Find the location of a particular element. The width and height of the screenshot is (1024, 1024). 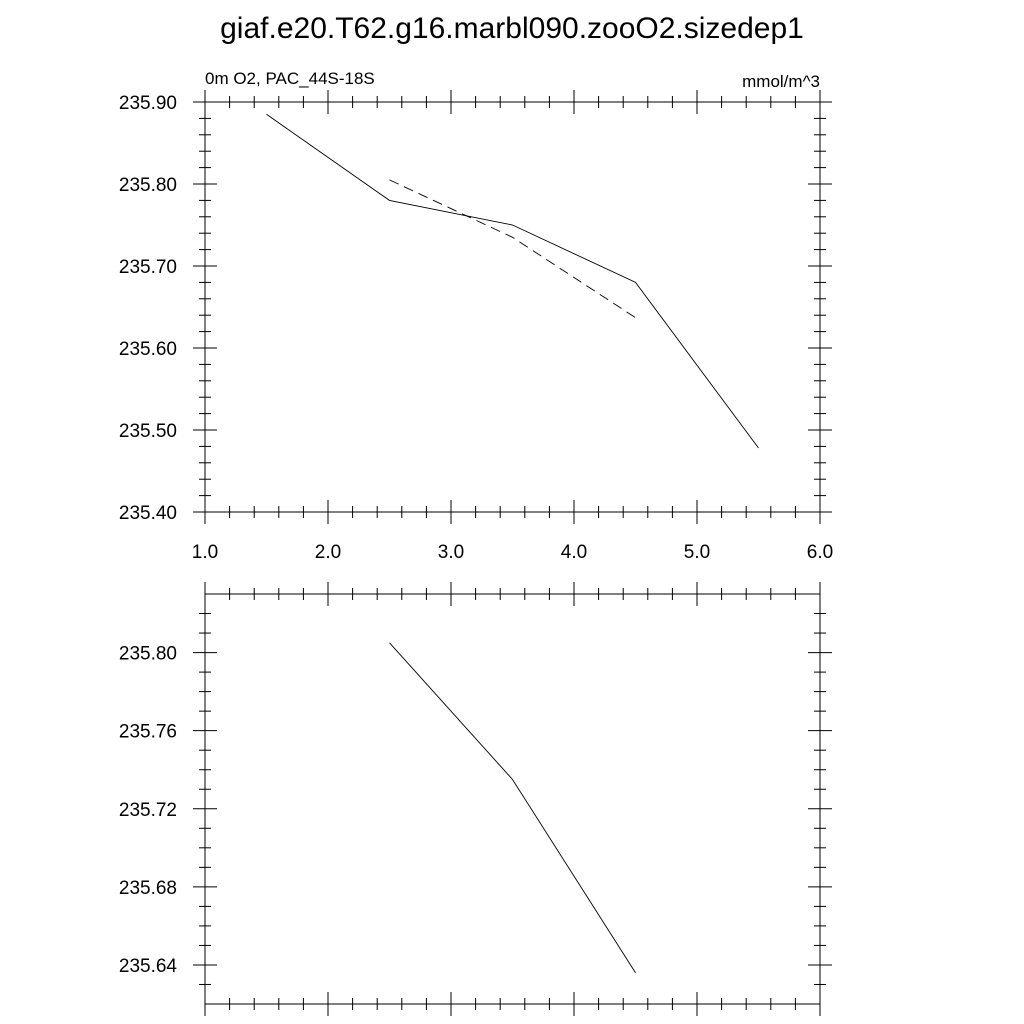

x-tick-label: 6.0 is located at coordinates (820, 552).